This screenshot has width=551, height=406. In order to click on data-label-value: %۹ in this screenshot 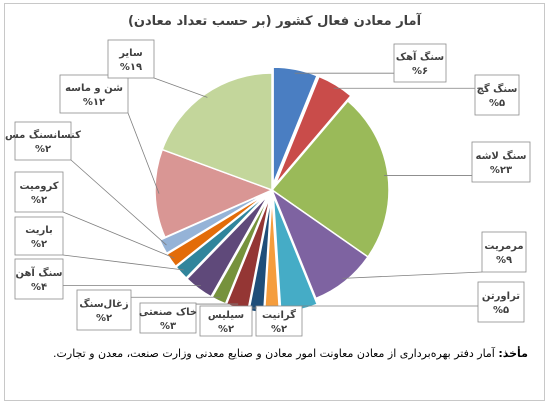, I will do `click(504, 260)`.